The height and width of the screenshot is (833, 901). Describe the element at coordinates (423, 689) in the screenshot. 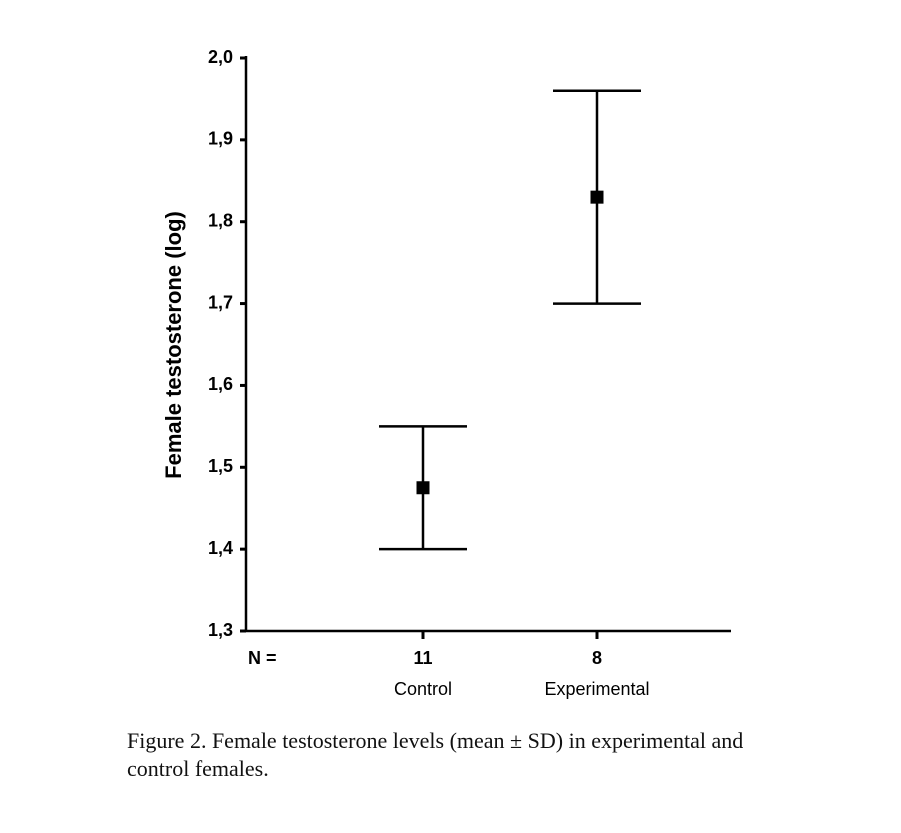

I see `x-tick-label: Control` at that location.